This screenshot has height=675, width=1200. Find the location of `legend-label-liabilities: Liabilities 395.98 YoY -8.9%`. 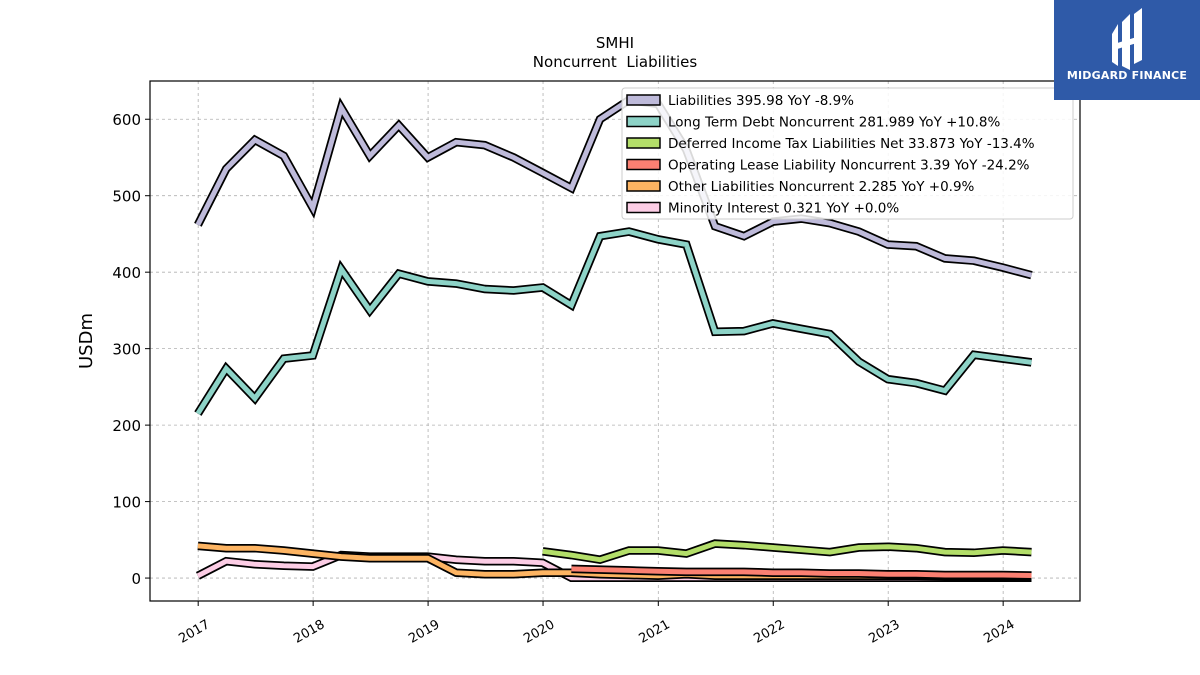

legend-label-liabilities: Liabilities 395.98 YoY -8.9% is located at coordinates (761, 101).